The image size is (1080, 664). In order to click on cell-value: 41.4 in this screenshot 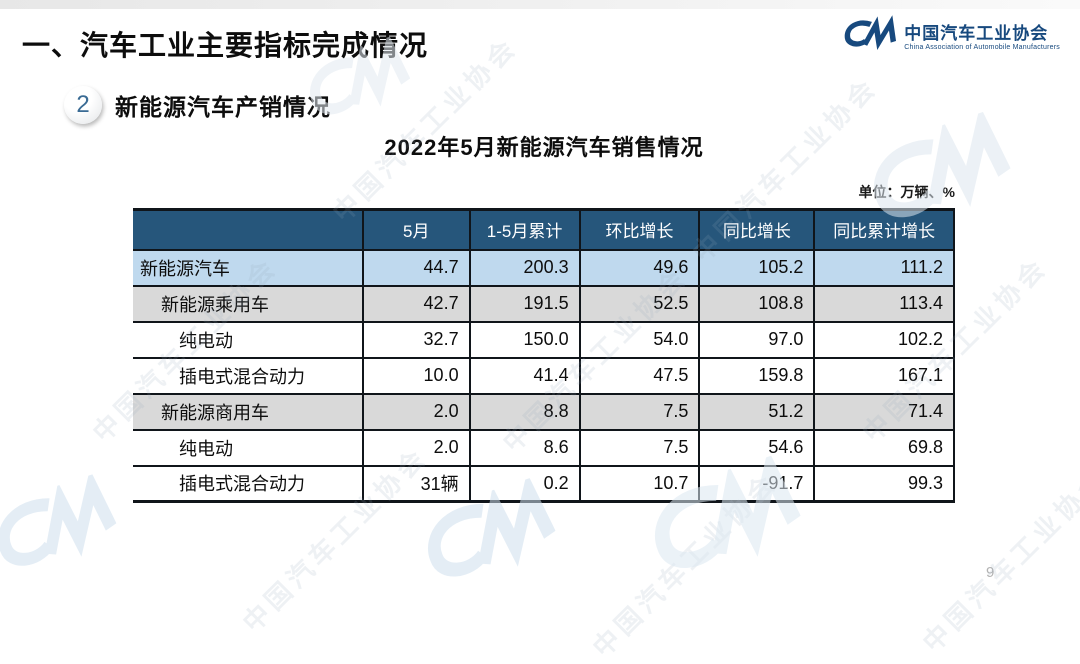, I will do `click(524, 375)`.